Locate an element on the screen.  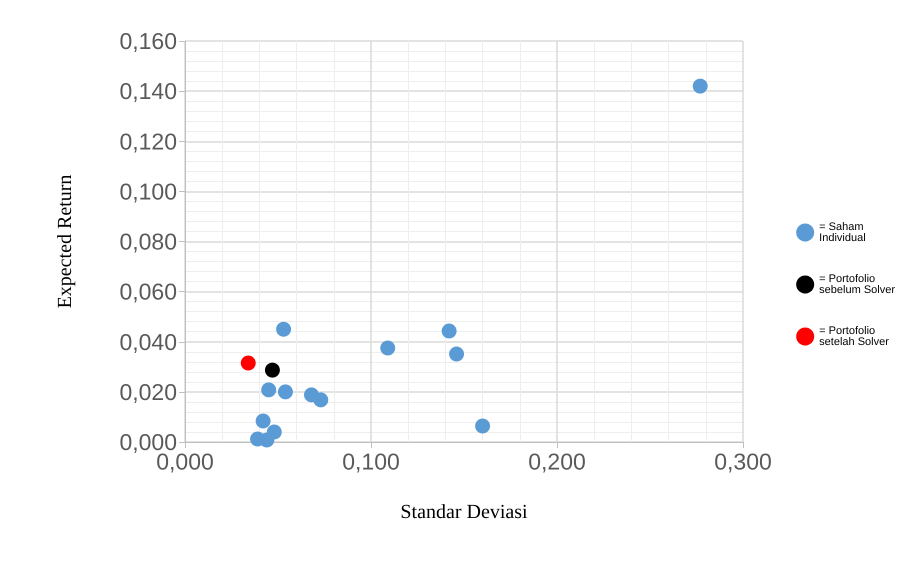
y-tick-label: 0,060 is located at coordinates (148, 291).